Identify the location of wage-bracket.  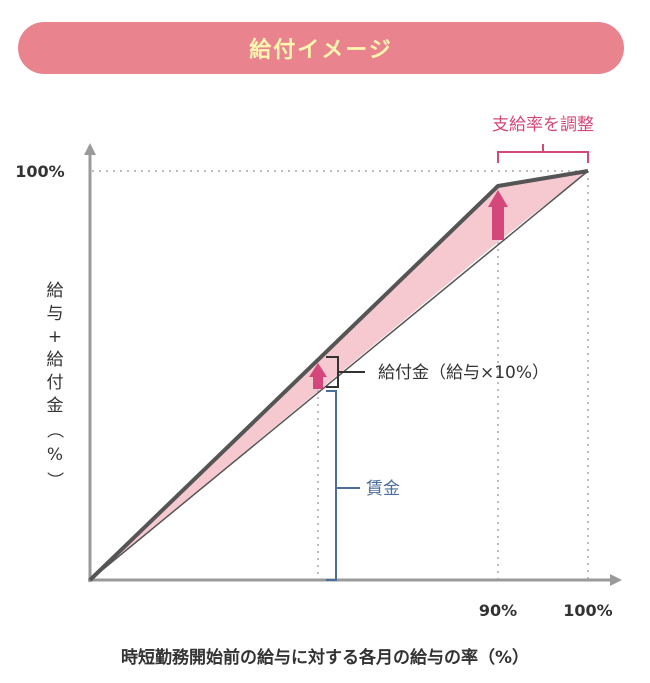
(343, 485).